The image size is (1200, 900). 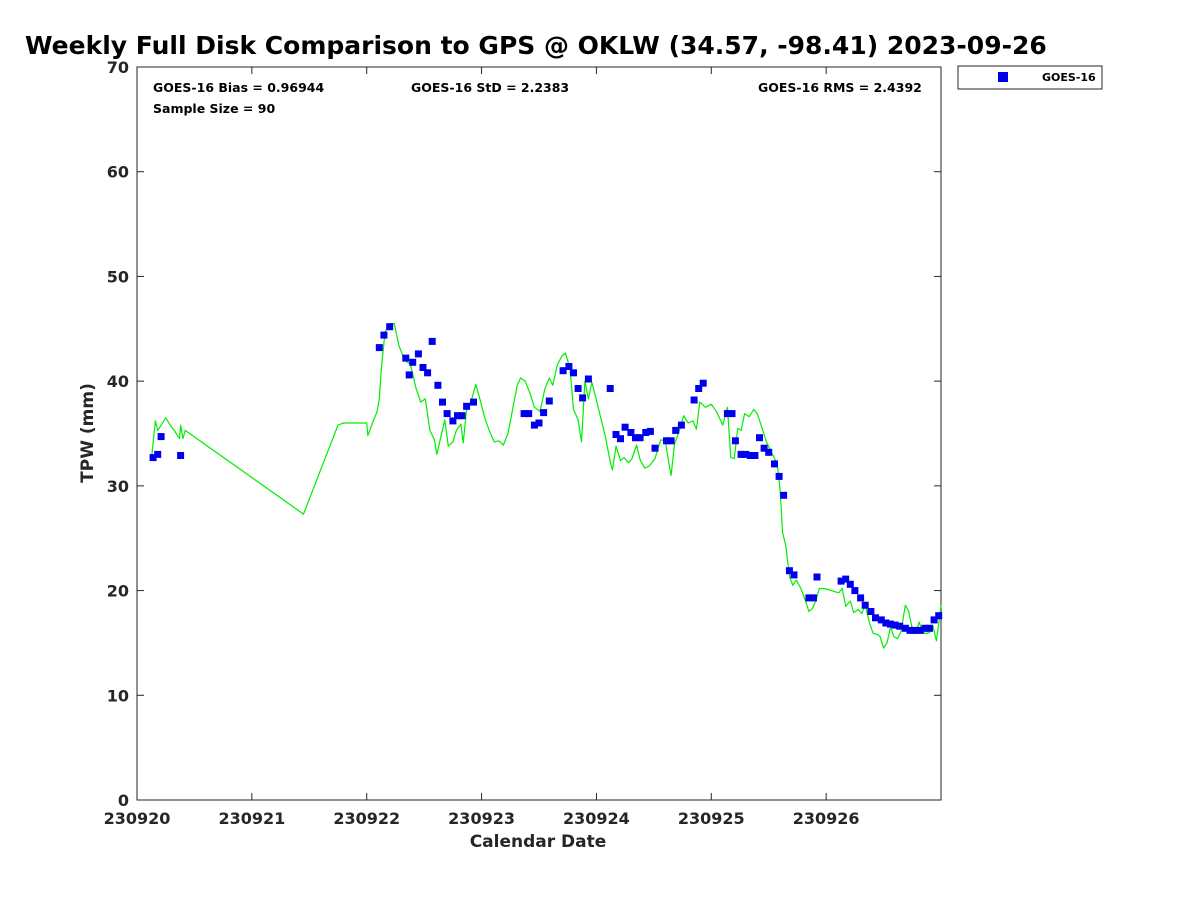 What do you see at coordinates (118, 695) in the screenshot?
I see `y-tick-label: 10` at bounding box center [118, 695].